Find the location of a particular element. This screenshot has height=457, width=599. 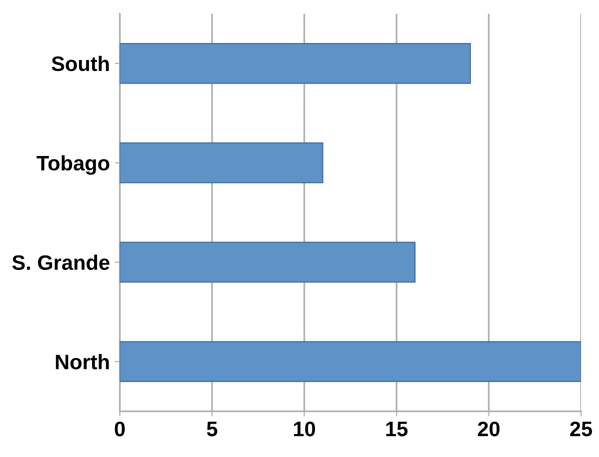

y-tick-label: Tobago is located at coordinates (73, 165).